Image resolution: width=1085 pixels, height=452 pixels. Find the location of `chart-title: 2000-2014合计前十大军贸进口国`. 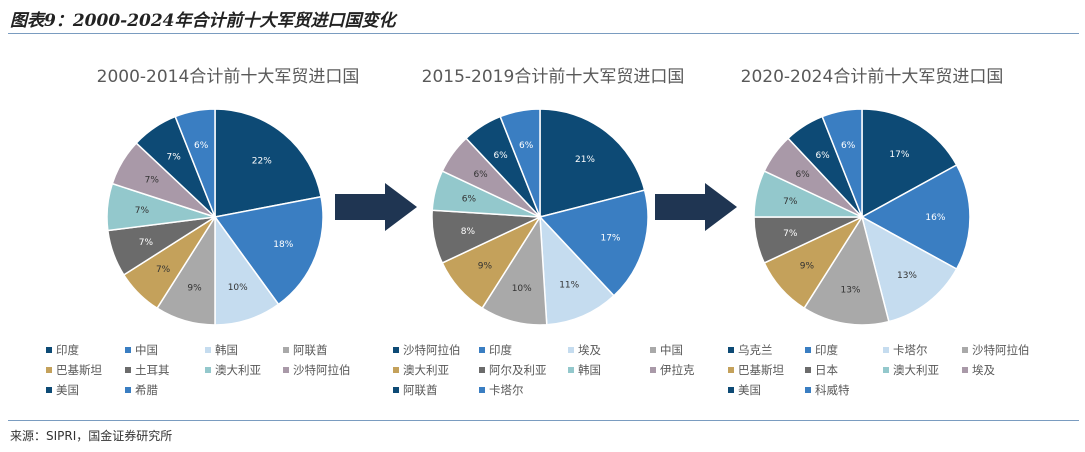

chart-title: 2000-2014合计前十大军贸进口国 is located at coordinates (228, 77).